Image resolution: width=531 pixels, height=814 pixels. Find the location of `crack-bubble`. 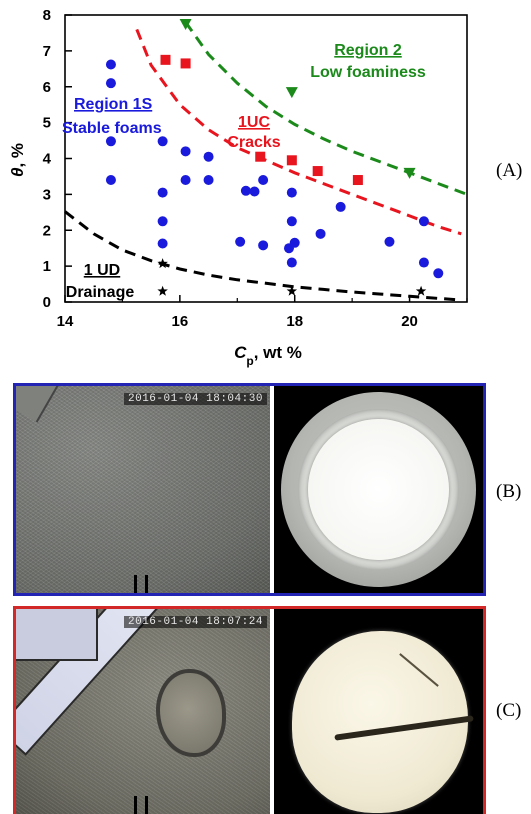

crack-bubble is located at coordinates (191, 713).